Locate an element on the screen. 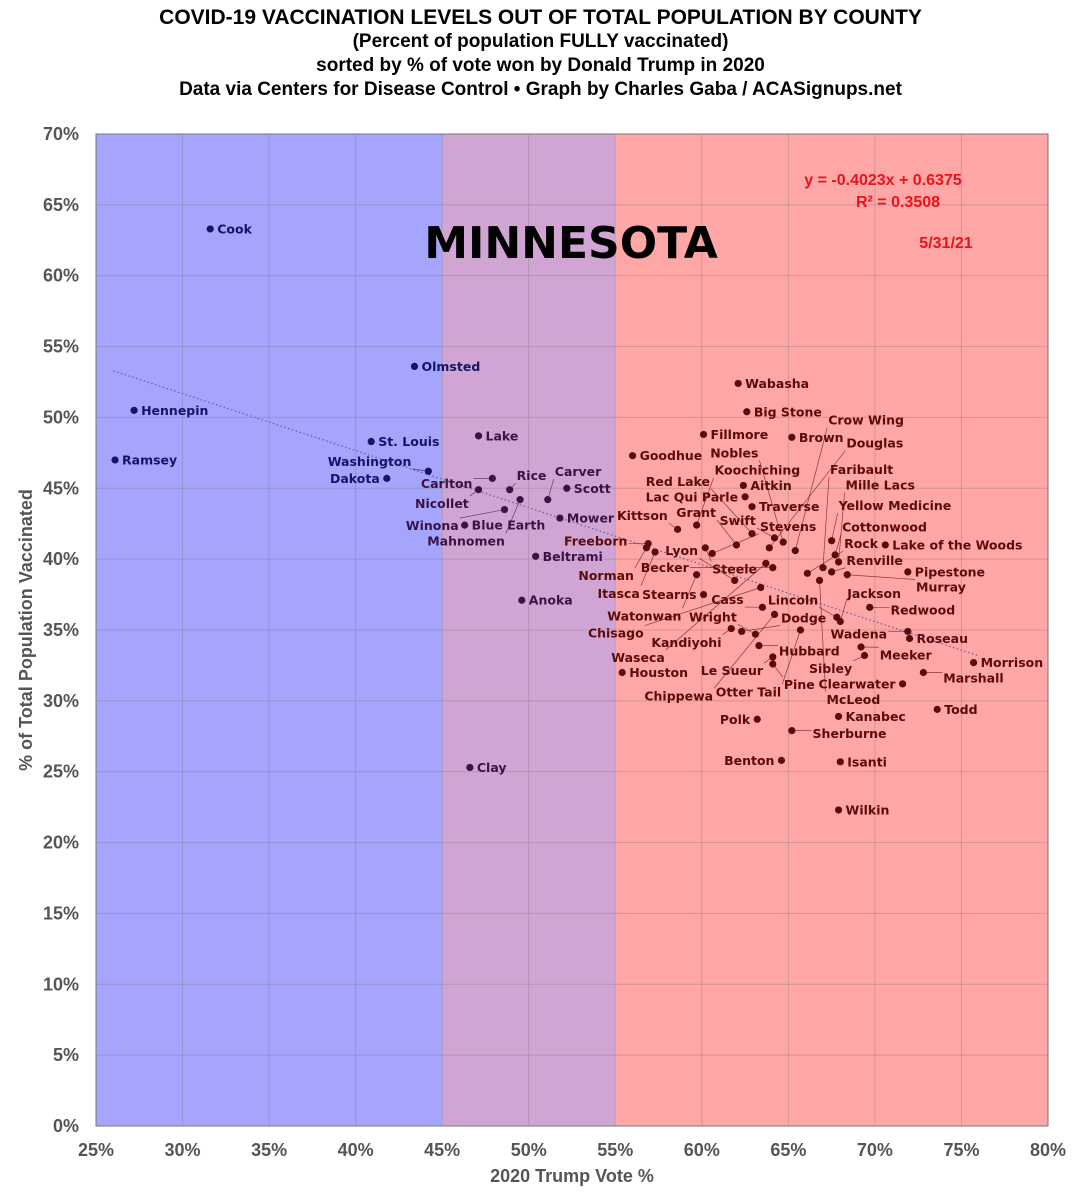 The width and height of the screenshot is (1081, 1200). point-label: Big Stone is located at coordinates (788, 411).